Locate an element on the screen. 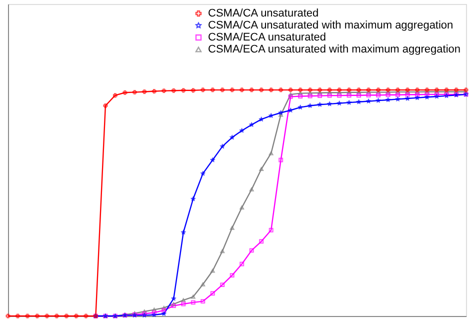 Image resolution: width=474 pixels, height=324 pixels. legend-label: CSMA/CA unsaturated is located at coordinates (263, 14).